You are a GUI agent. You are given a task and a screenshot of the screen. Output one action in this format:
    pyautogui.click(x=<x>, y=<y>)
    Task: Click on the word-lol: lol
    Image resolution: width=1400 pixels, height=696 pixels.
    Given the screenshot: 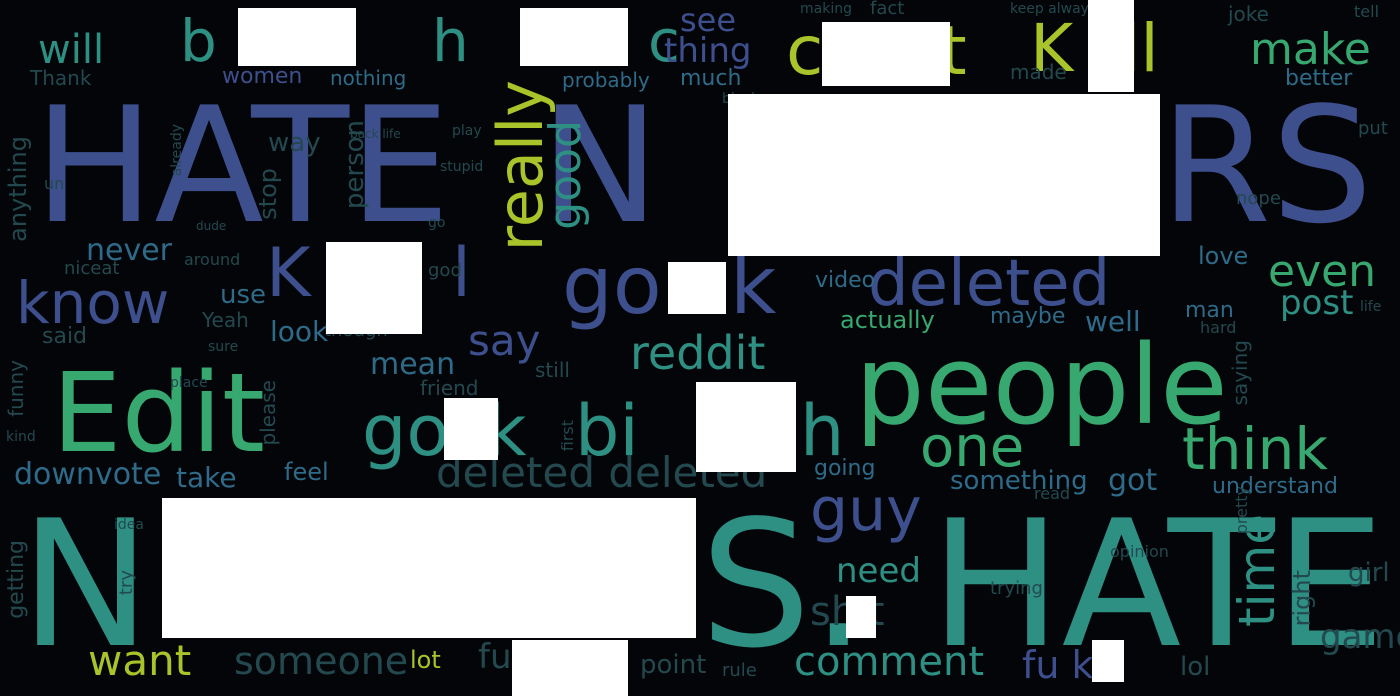 What is the action you would take?
    pyautogui.click(x=1195, y=667)
    